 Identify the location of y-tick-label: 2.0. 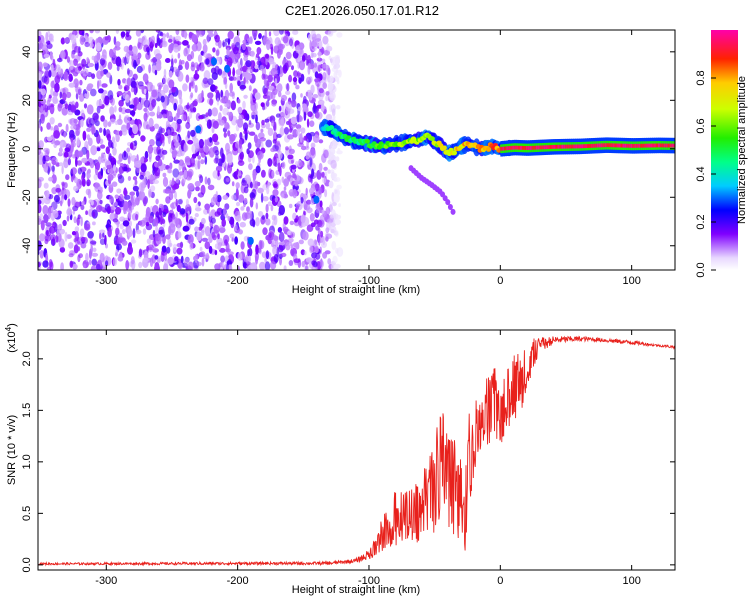
(27, 358).